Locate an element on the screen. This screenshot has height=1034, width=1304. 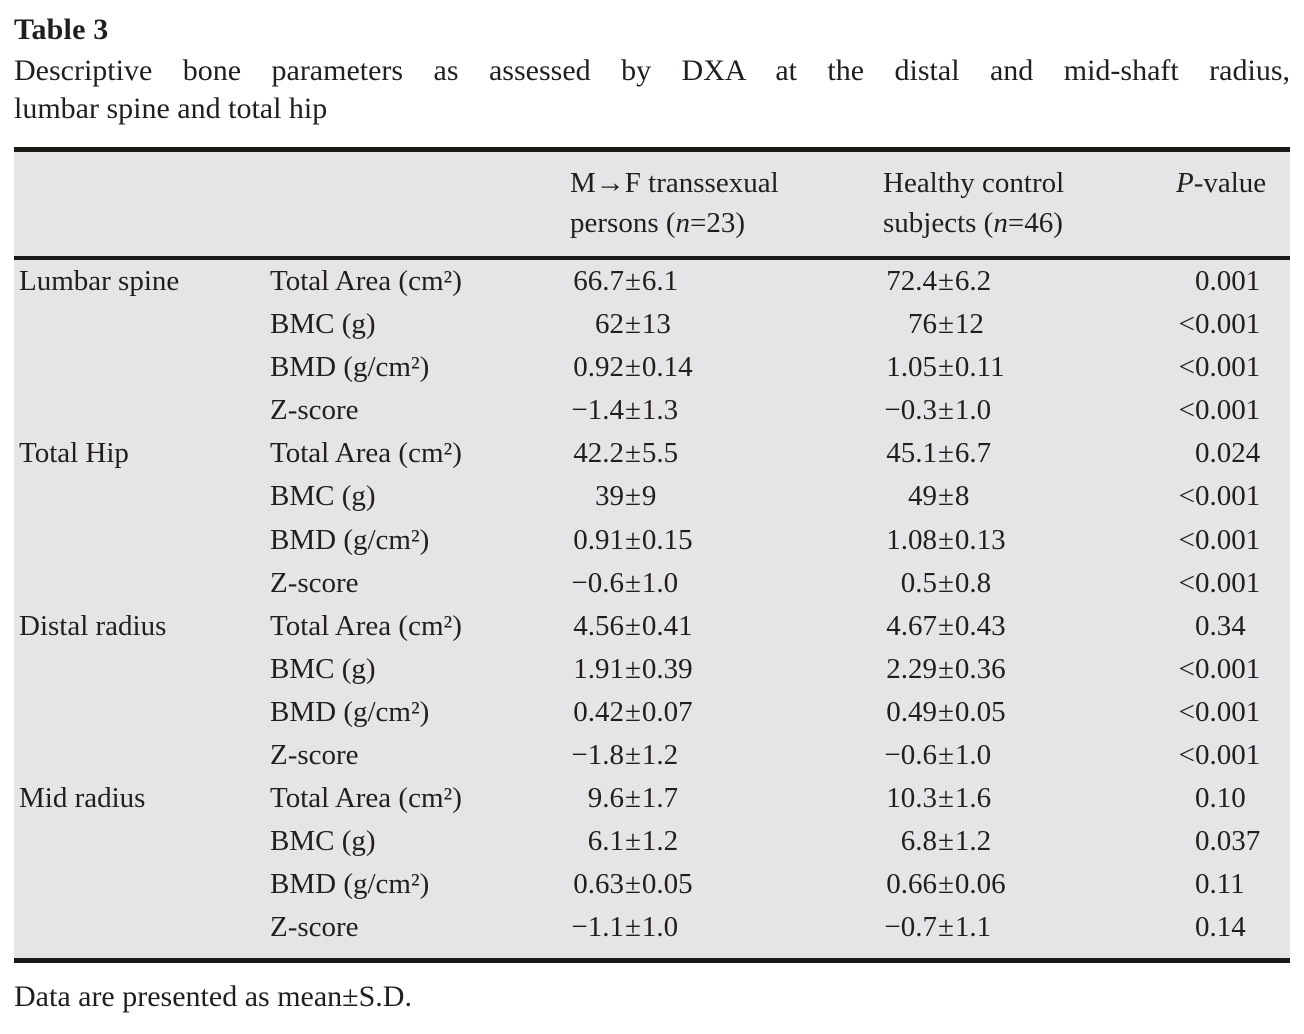
mean-value: 4.56 is located at coordinates (598, 625).